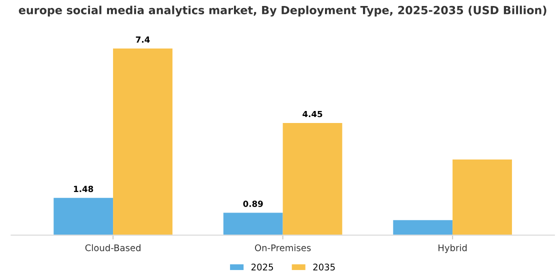  What do you see at coordinates (452, 248) in the screenshot?
I see `x-tick-label: Hybrid` at bounding box center [452, 248].